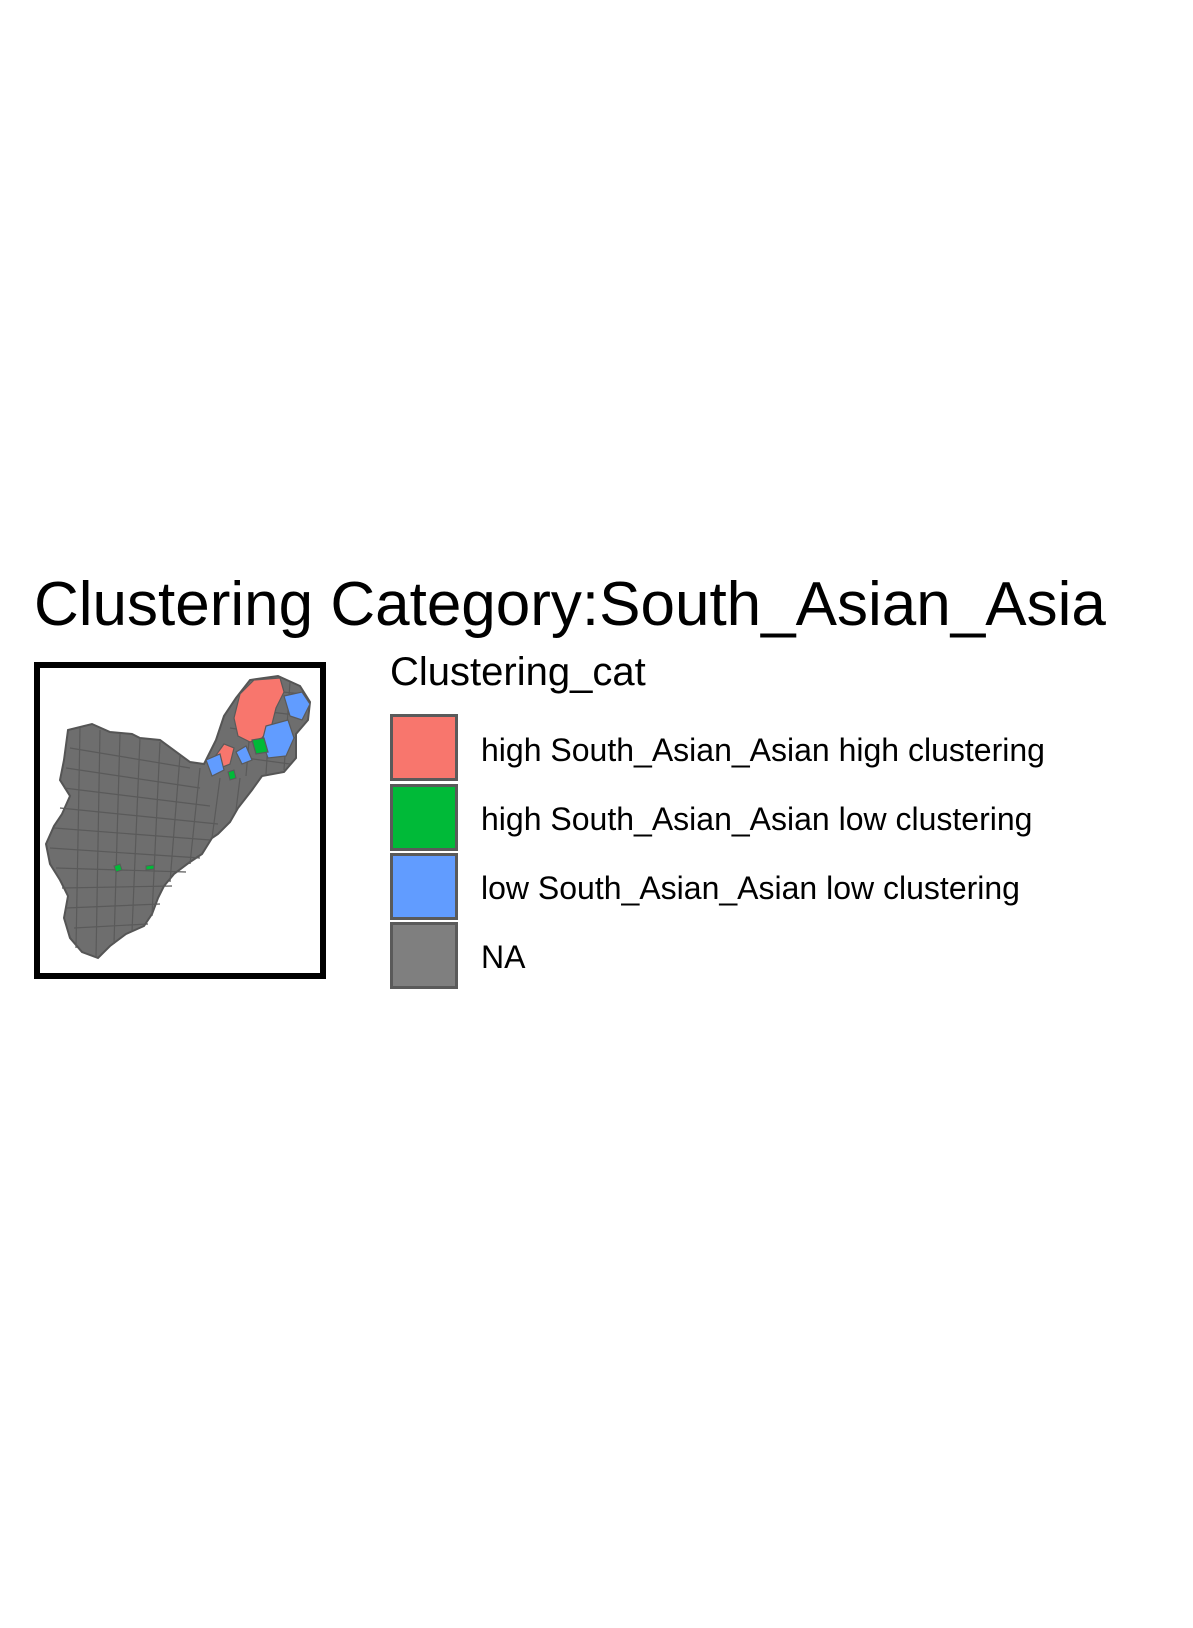 The height and width of the screenshot is (1628, 1193). Describe the element at coordinates (424, 747) in the screenshot. I see `legend-key-high-high` at that location.